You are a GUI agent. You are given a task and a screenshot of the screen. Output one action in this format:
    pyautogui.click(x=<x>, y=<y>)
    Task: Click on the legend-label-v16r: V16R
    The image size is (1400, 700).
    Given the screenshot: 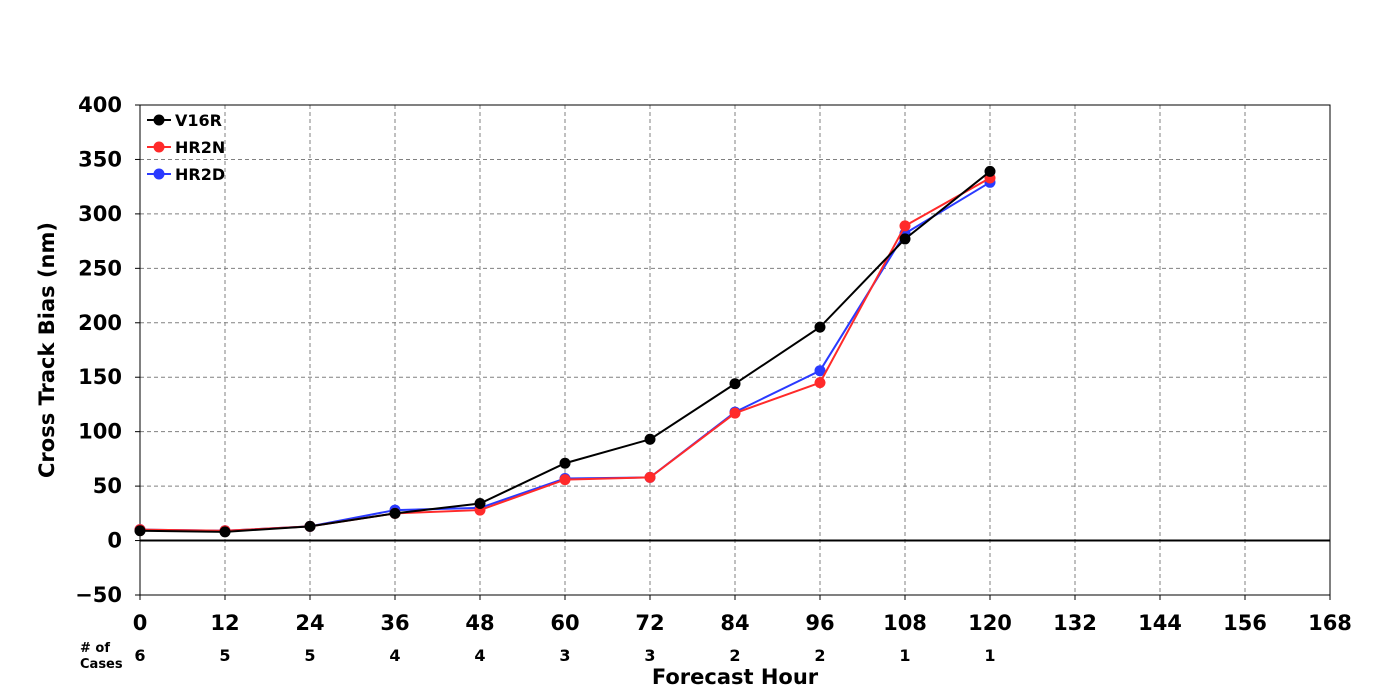 What is the action you would take?
    pyautogui.click(x=198, y=120)
    